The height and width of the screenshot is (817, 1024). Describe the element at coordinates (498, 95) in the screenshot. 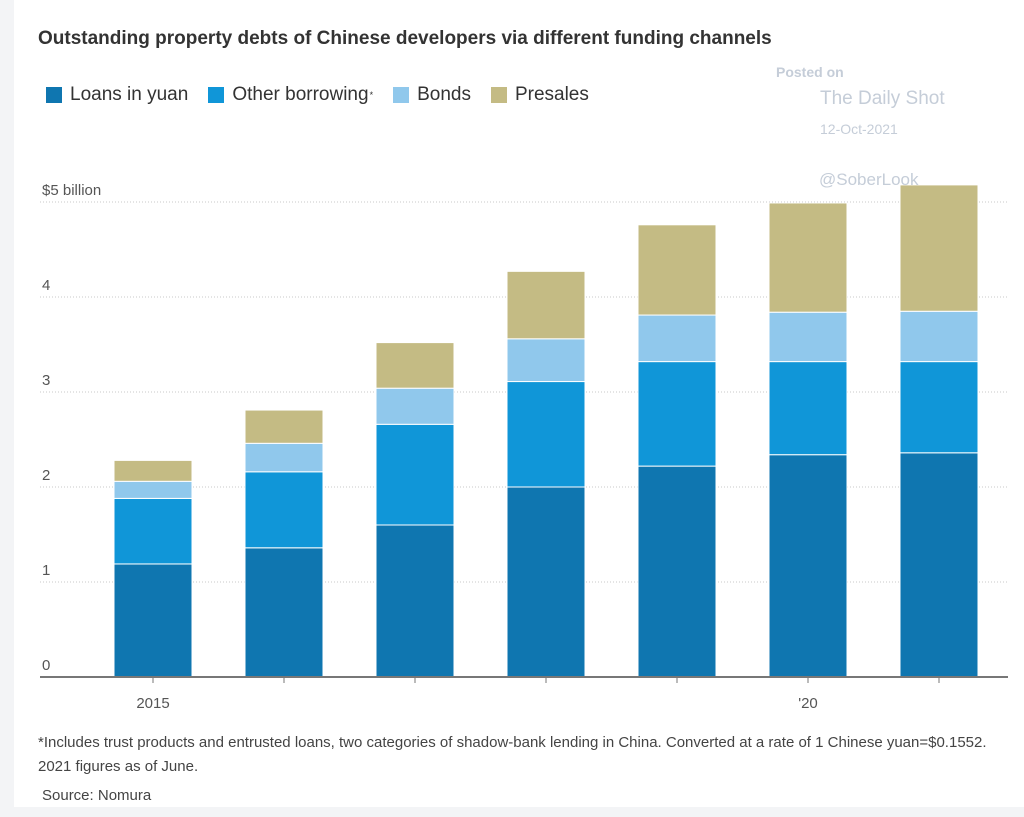

I see `legend-swatch-presales` at that location.